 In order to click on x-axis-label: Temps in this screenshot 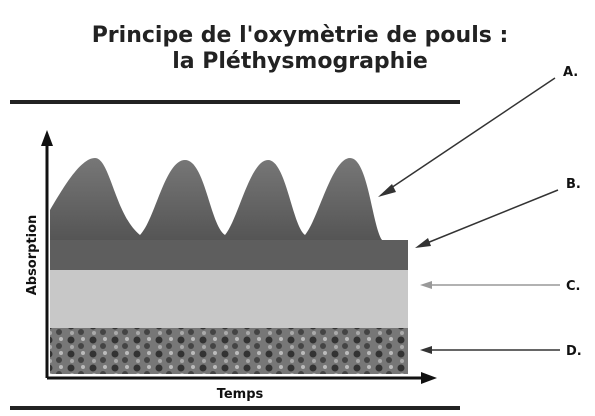, I will do `click(240, 394)`.